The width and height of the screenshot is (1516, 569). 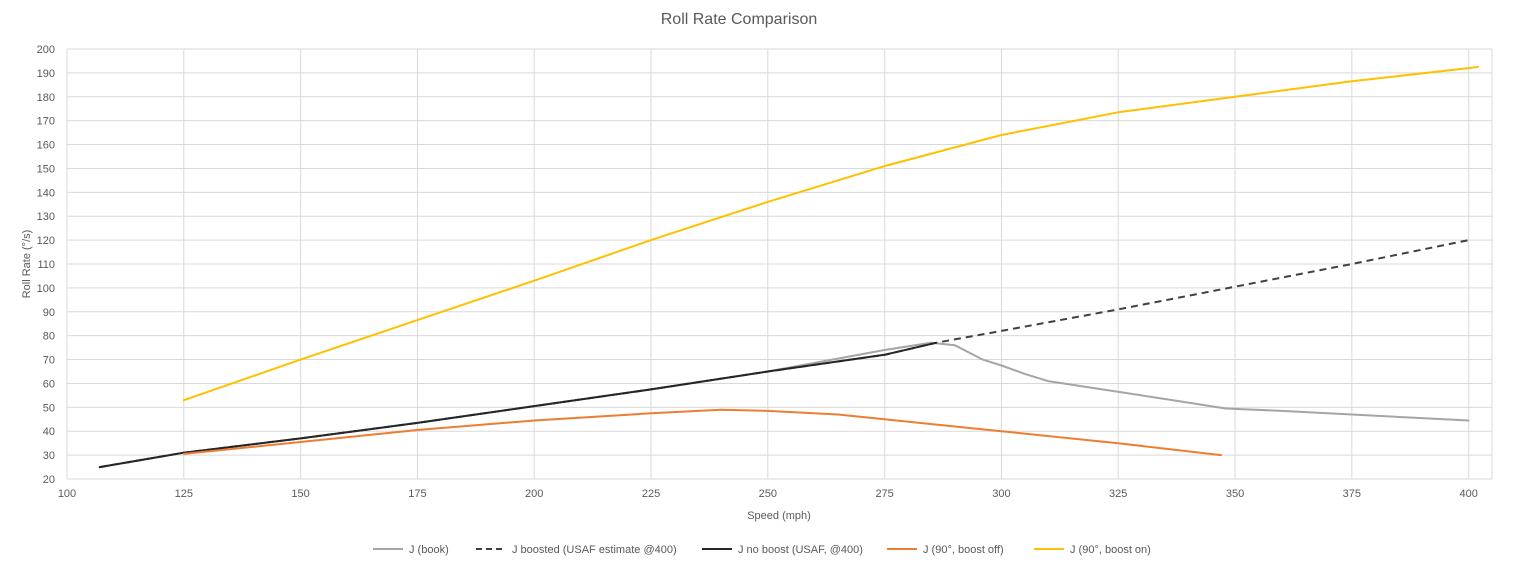 I want to click on y-tick-label: 70, so click(x=49, y=361).